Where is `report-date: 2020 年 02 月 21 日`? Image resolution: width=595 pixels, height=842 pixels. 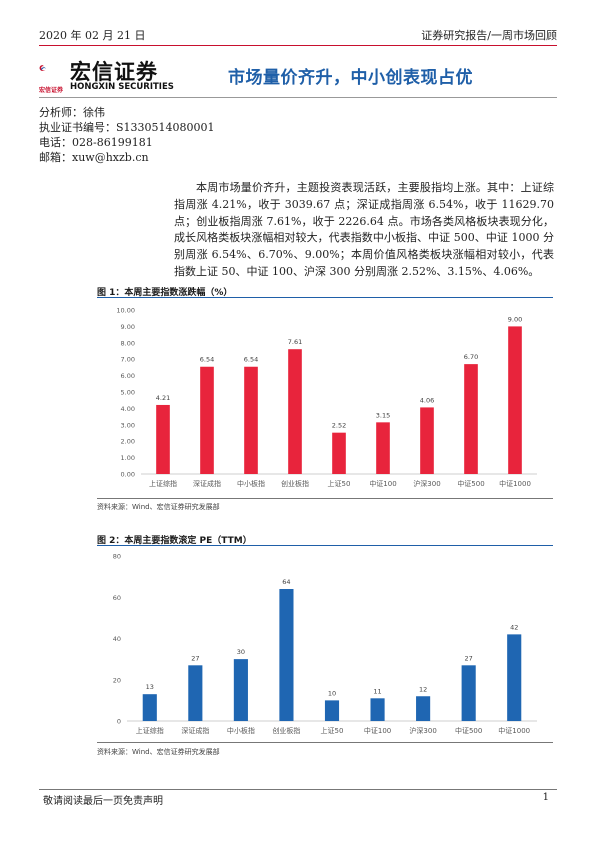 report-date: 2020 年 02 月 21 日 is located at coordinates (92, 35).